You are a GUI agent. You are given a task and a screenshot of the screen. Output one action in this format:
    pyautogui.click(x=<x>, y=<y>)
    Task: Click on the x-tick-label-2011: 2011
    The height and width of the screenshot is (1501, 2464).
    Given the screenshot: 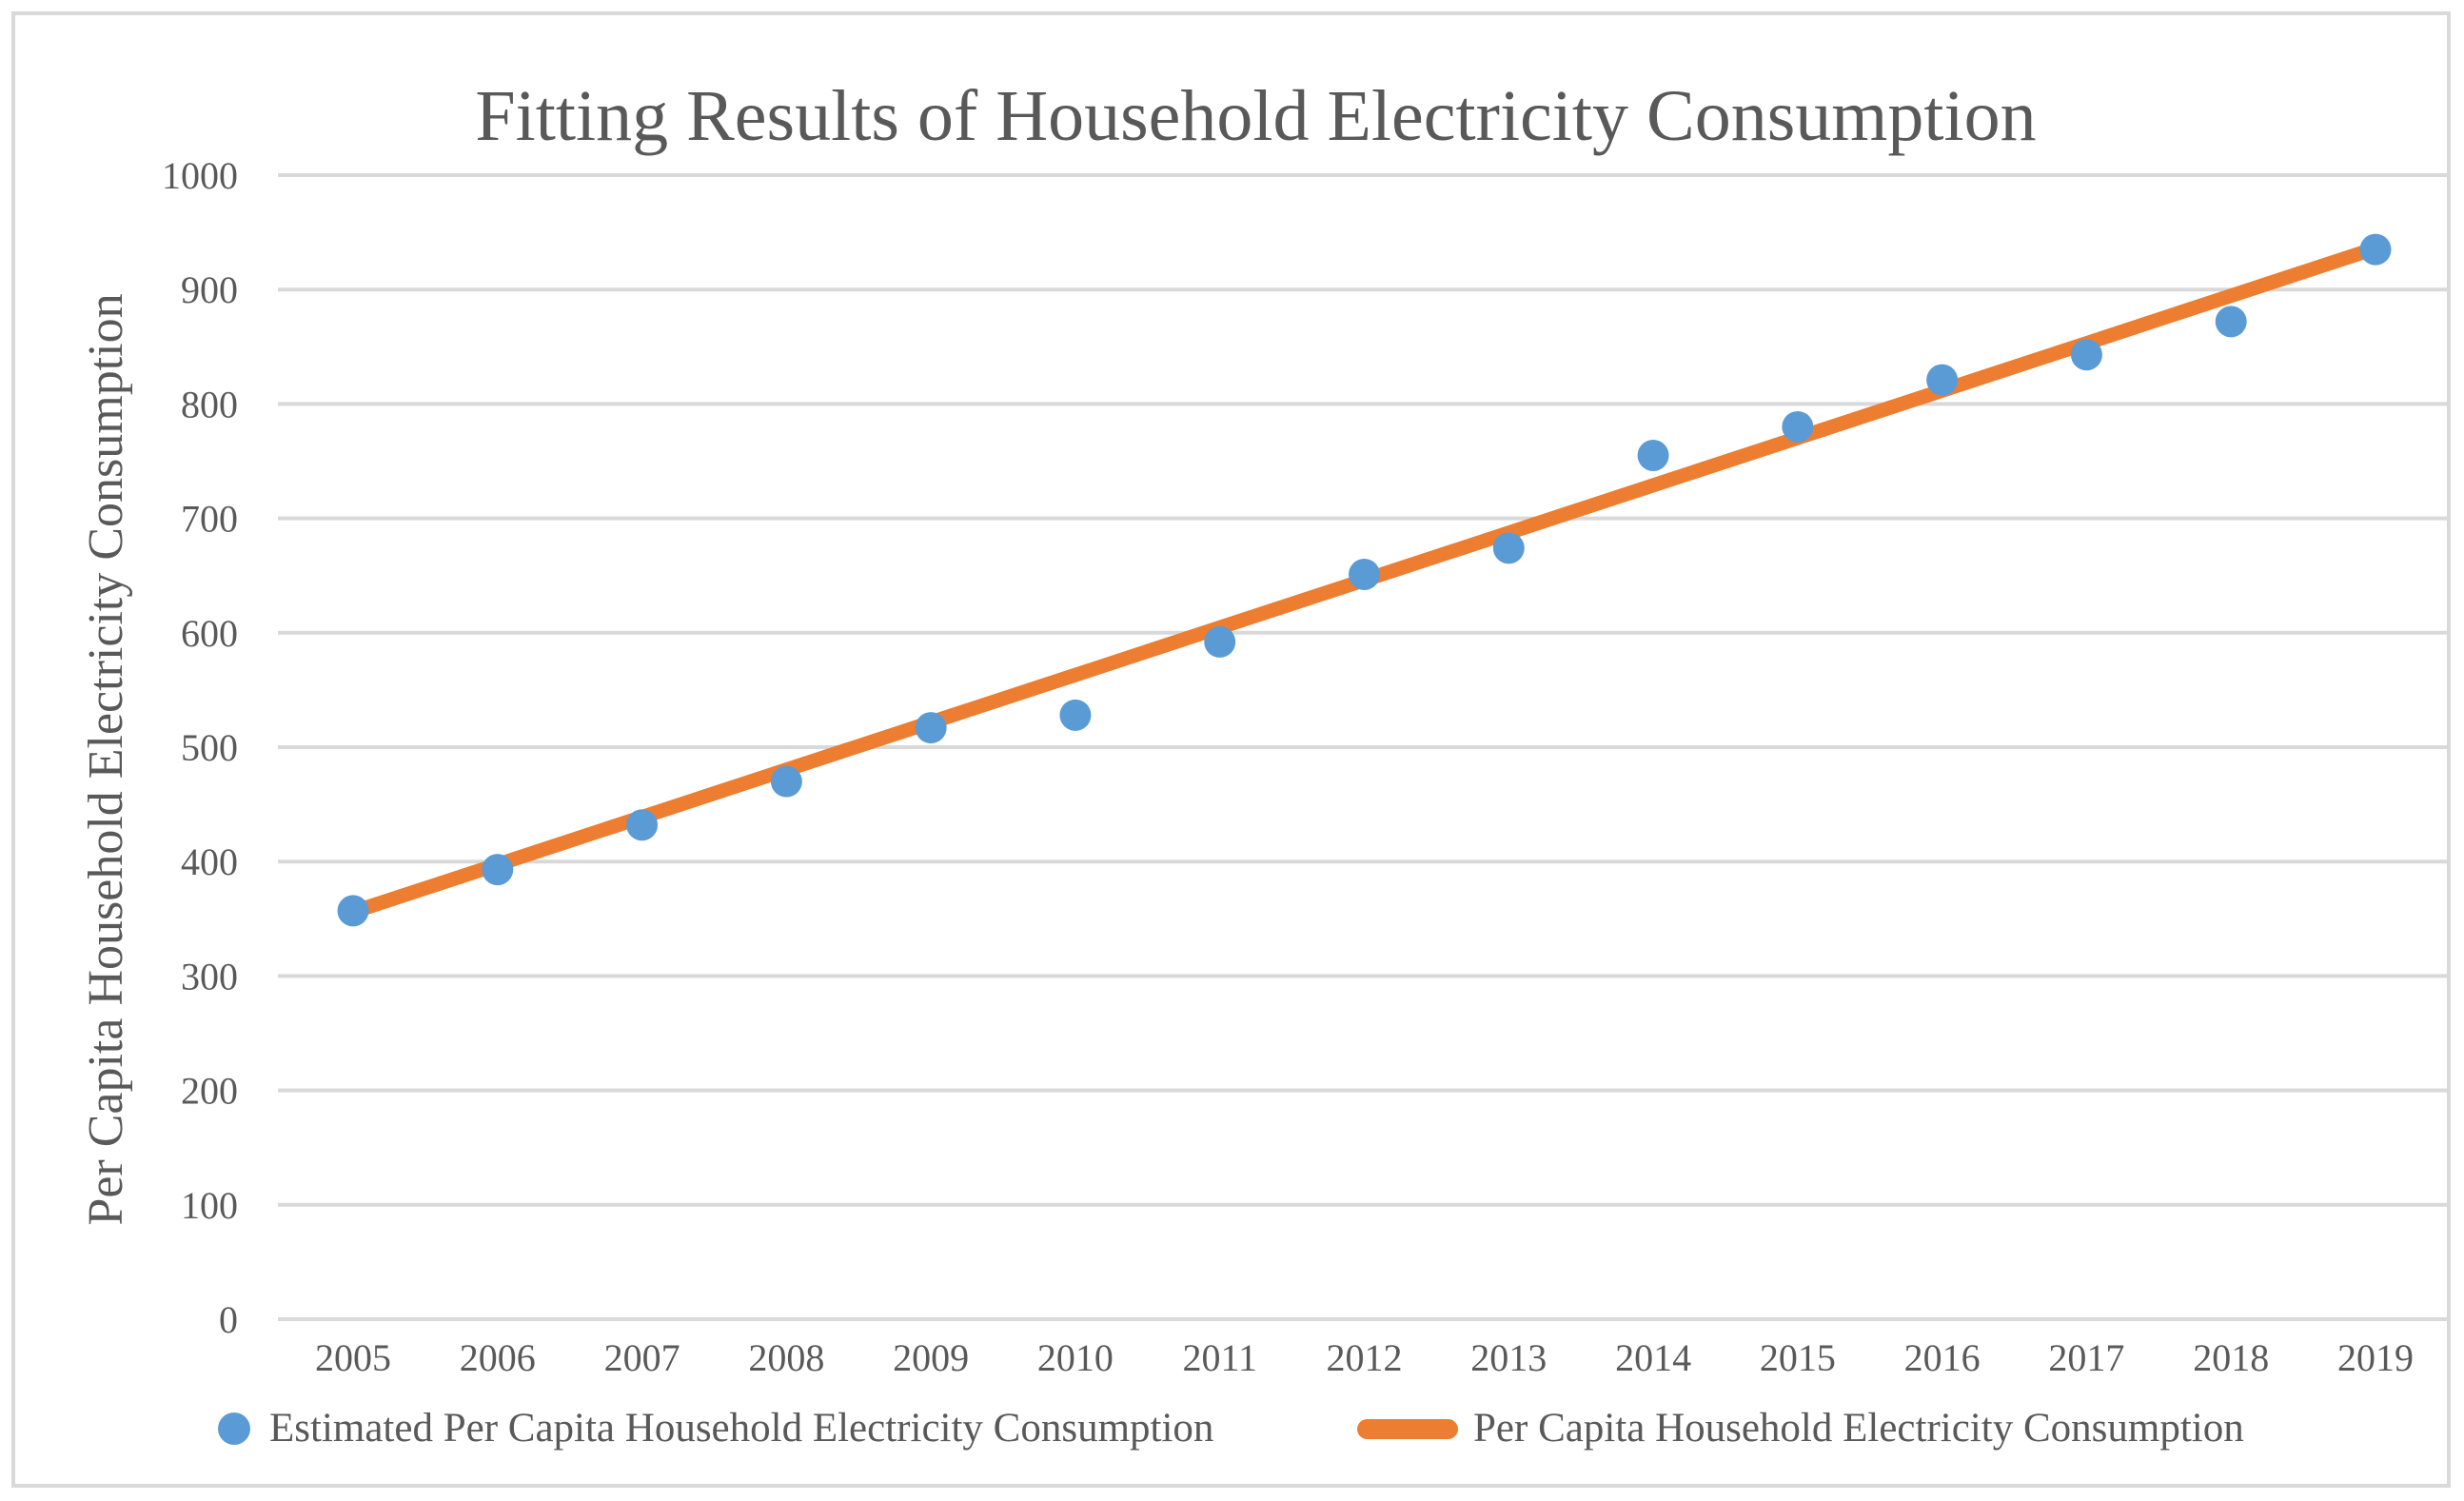 What is the action you would take?
    pyautogui.click(x=1219, y=1357)
    